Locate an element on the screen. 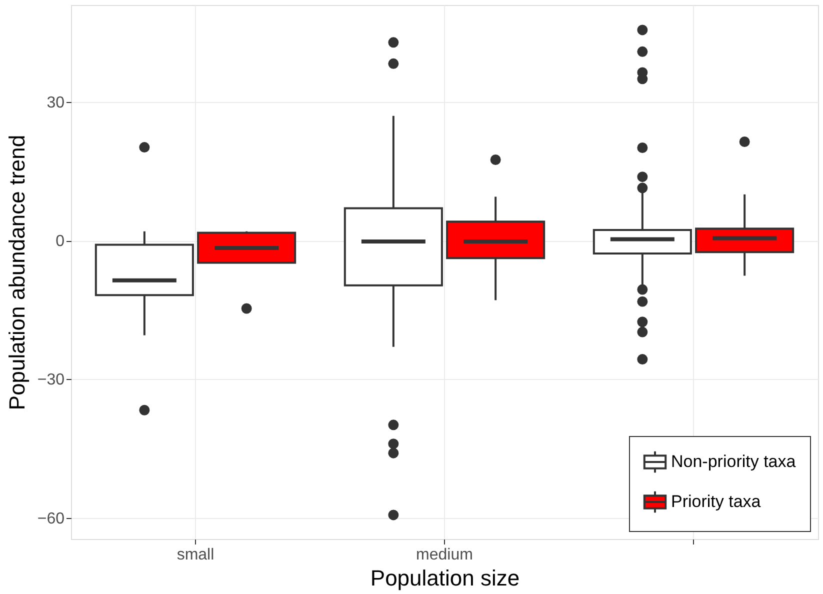 The image size is (823, 594). legend-label: Priority taxa is located at coordinates (716, 501).